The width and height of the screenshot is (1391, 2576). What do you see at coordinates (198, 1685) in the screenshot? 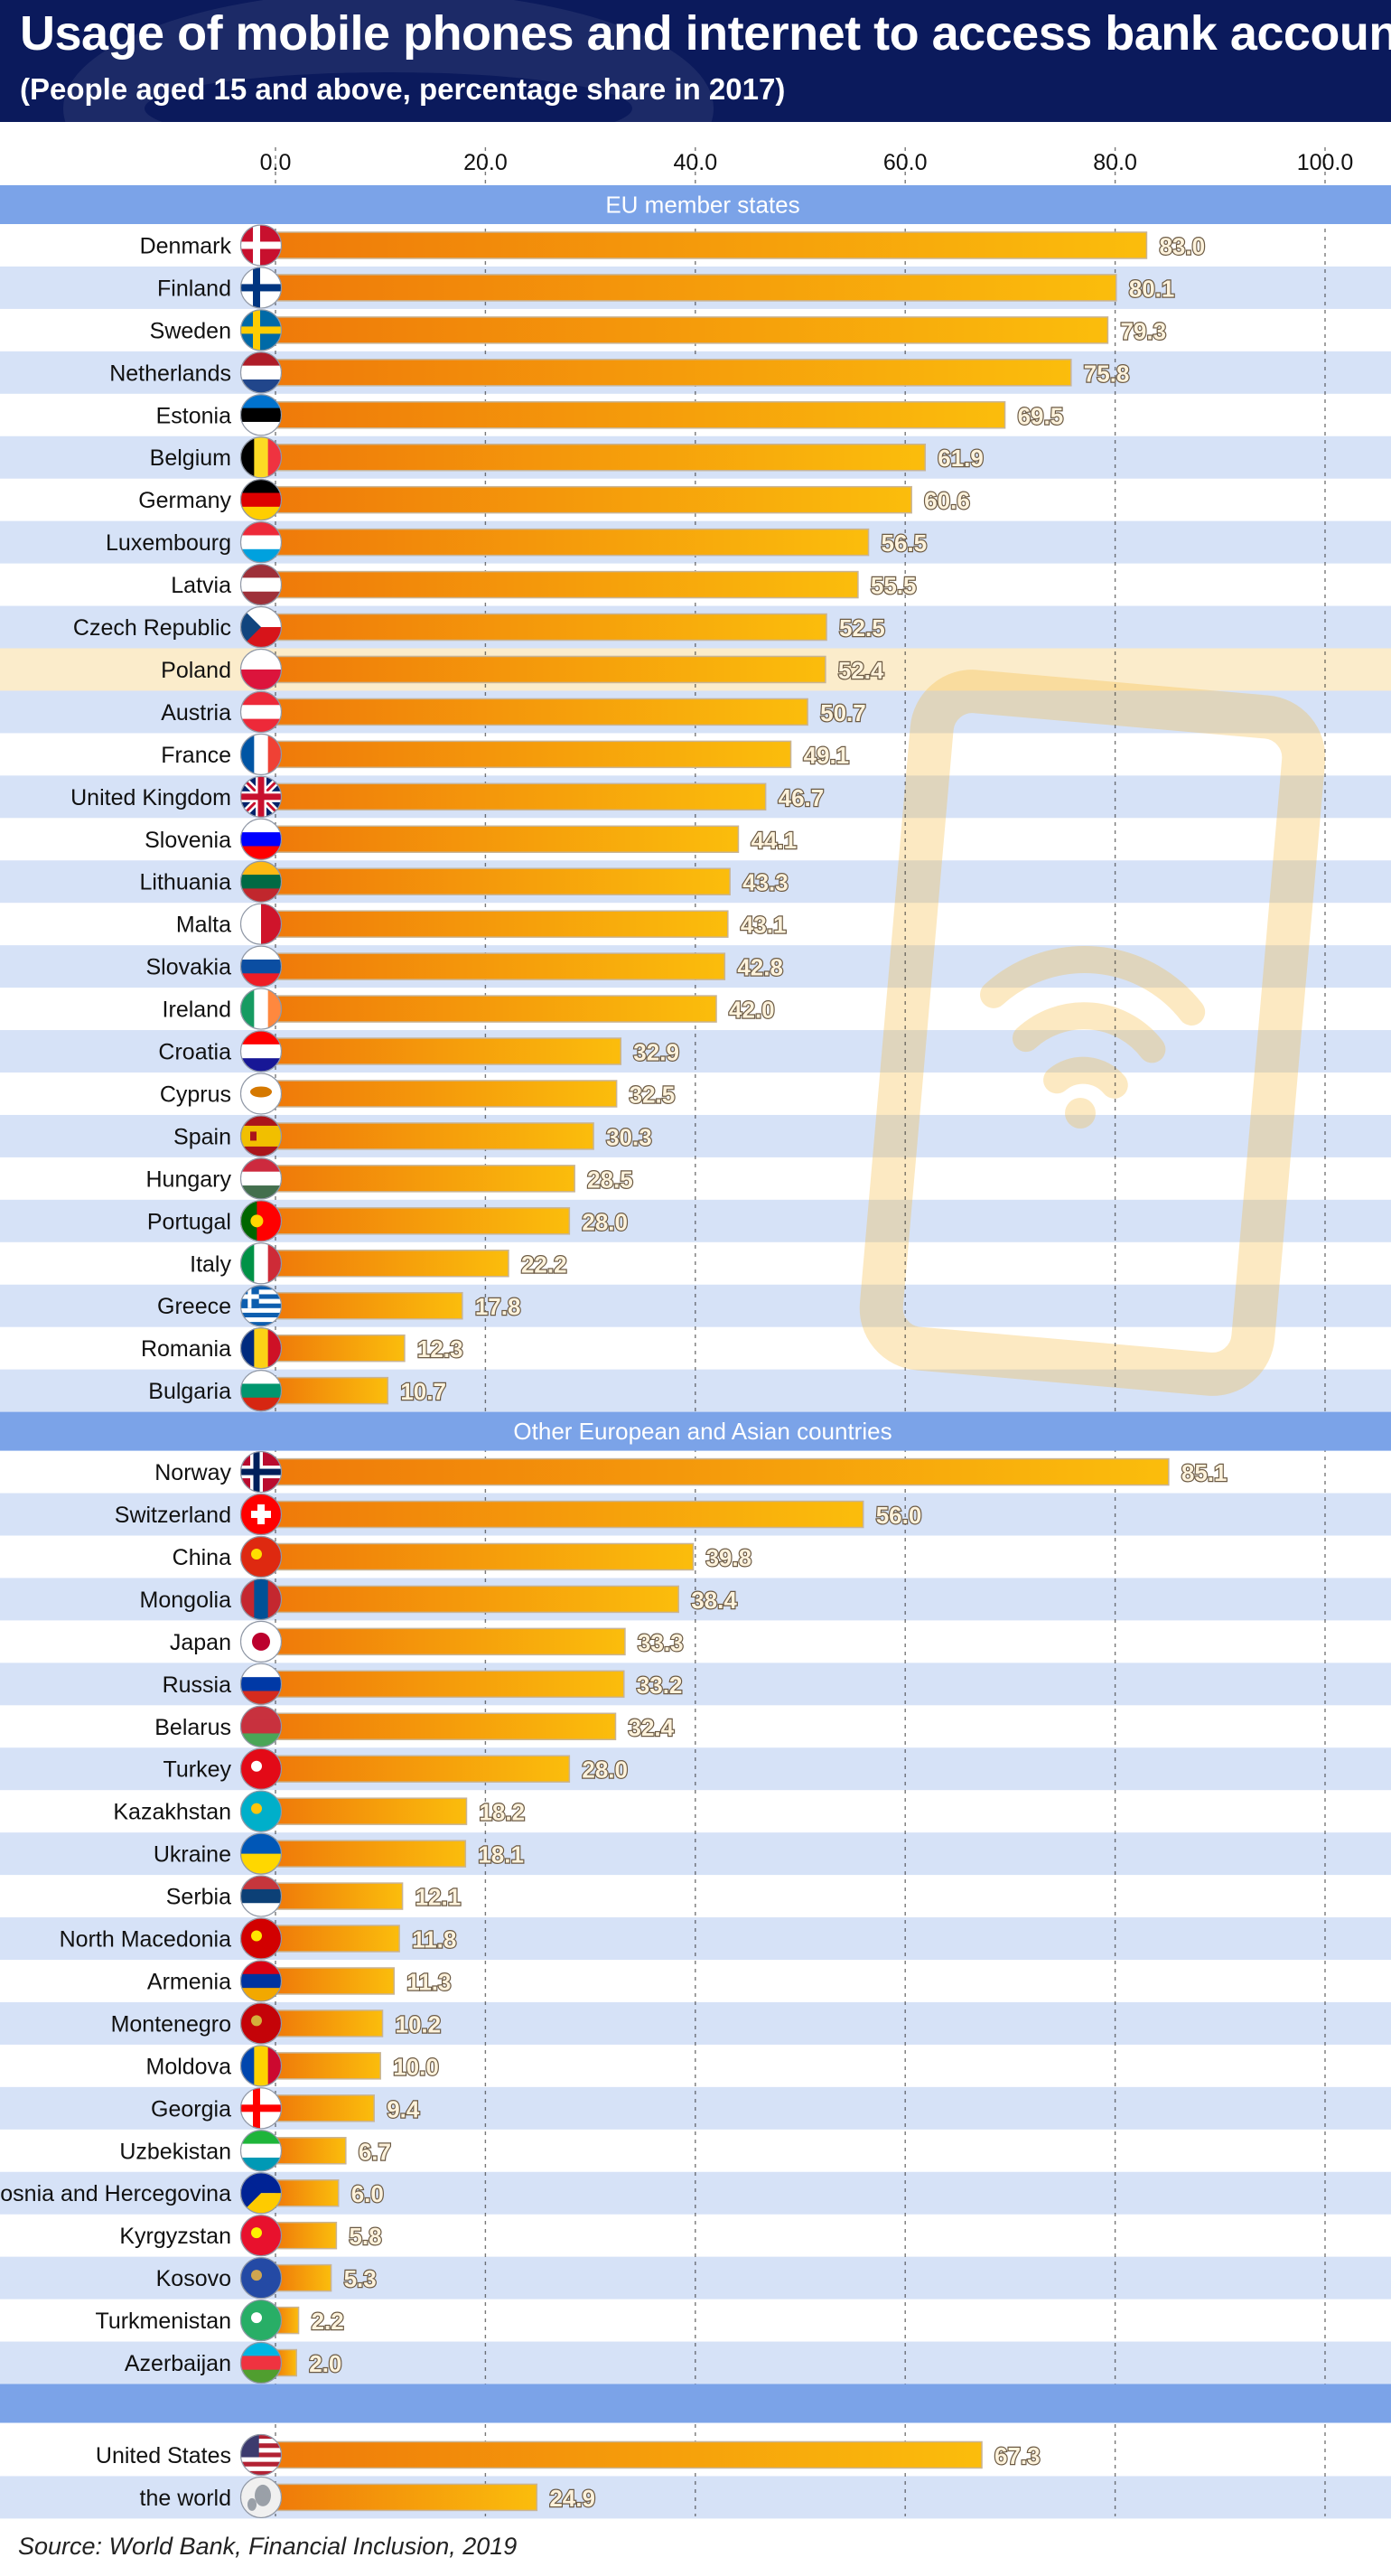
I see `category-label: Russia` at bounding box center [198, 1685].